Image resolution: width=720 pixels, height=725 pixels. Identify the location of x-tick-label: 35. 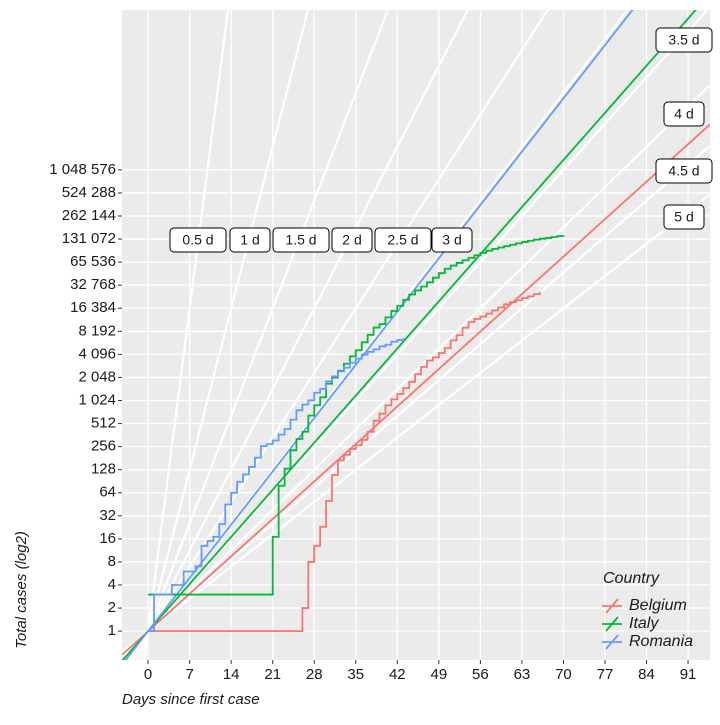
(355, 674).